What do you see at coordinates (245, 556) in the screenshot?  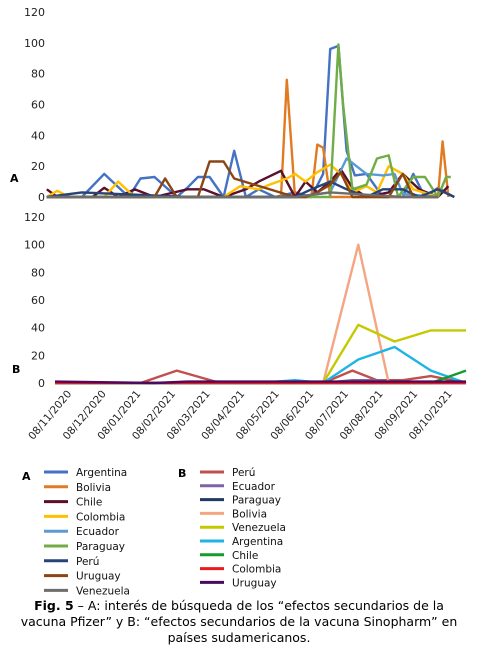 I see `legend-b-entry: Chile` at bounding box center [245, 556].